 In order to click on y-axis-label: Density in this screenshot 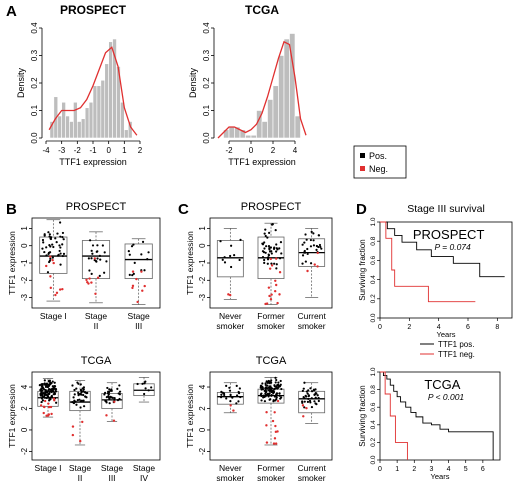, I will do `click(193, 82)`.